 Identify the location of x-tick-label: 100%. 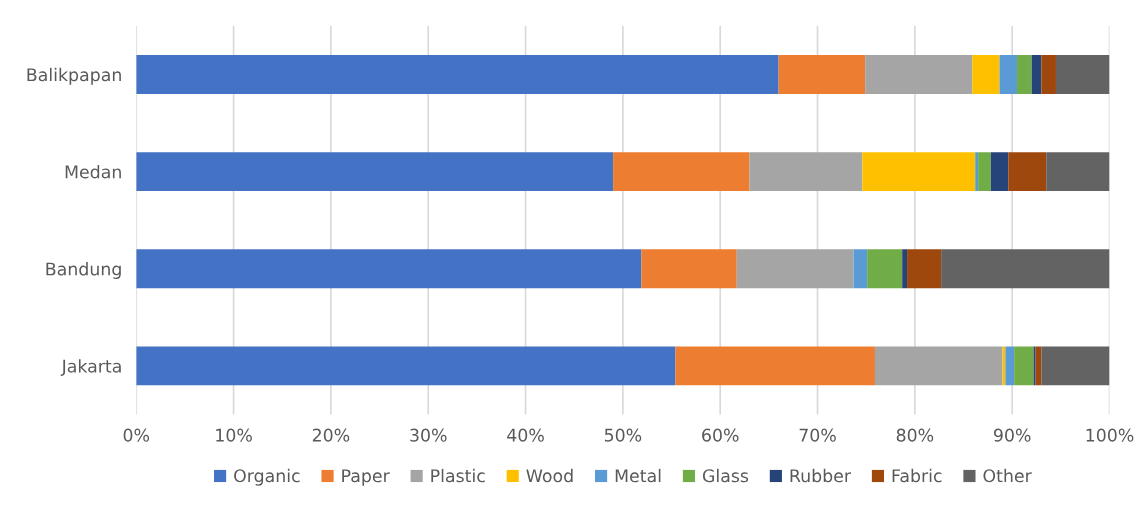
(1110, 435).